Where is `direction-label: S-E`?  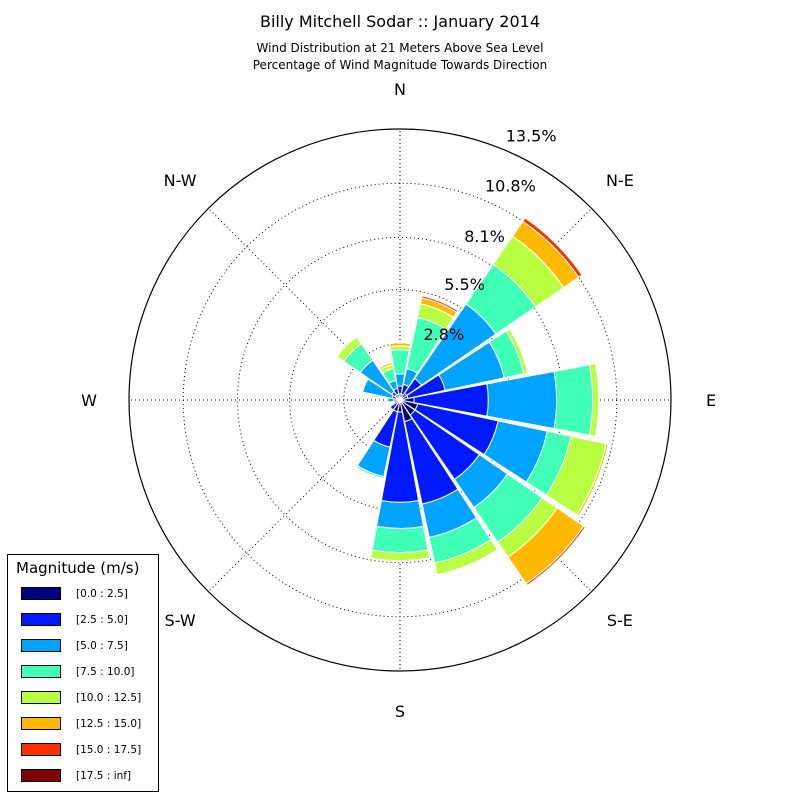 direction-label: S-E is located at coordinates (620, 620).